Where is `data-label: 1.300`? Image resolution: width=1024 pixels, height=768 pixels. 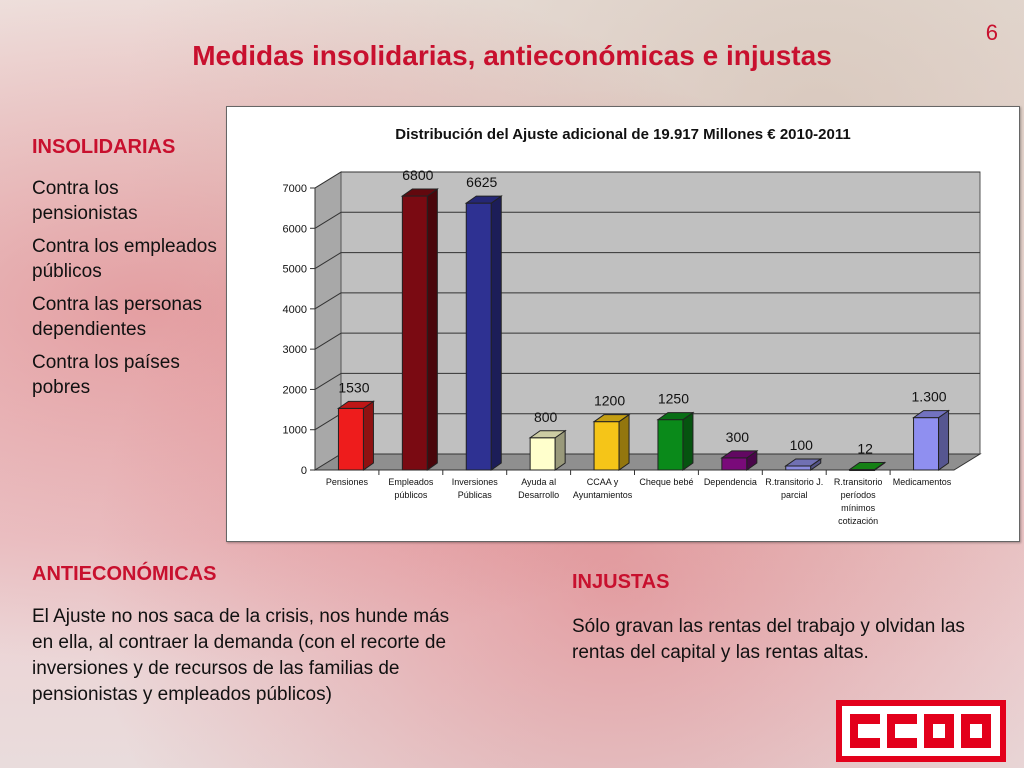
data-label: 1.300 is located at coordinates (929, 397).